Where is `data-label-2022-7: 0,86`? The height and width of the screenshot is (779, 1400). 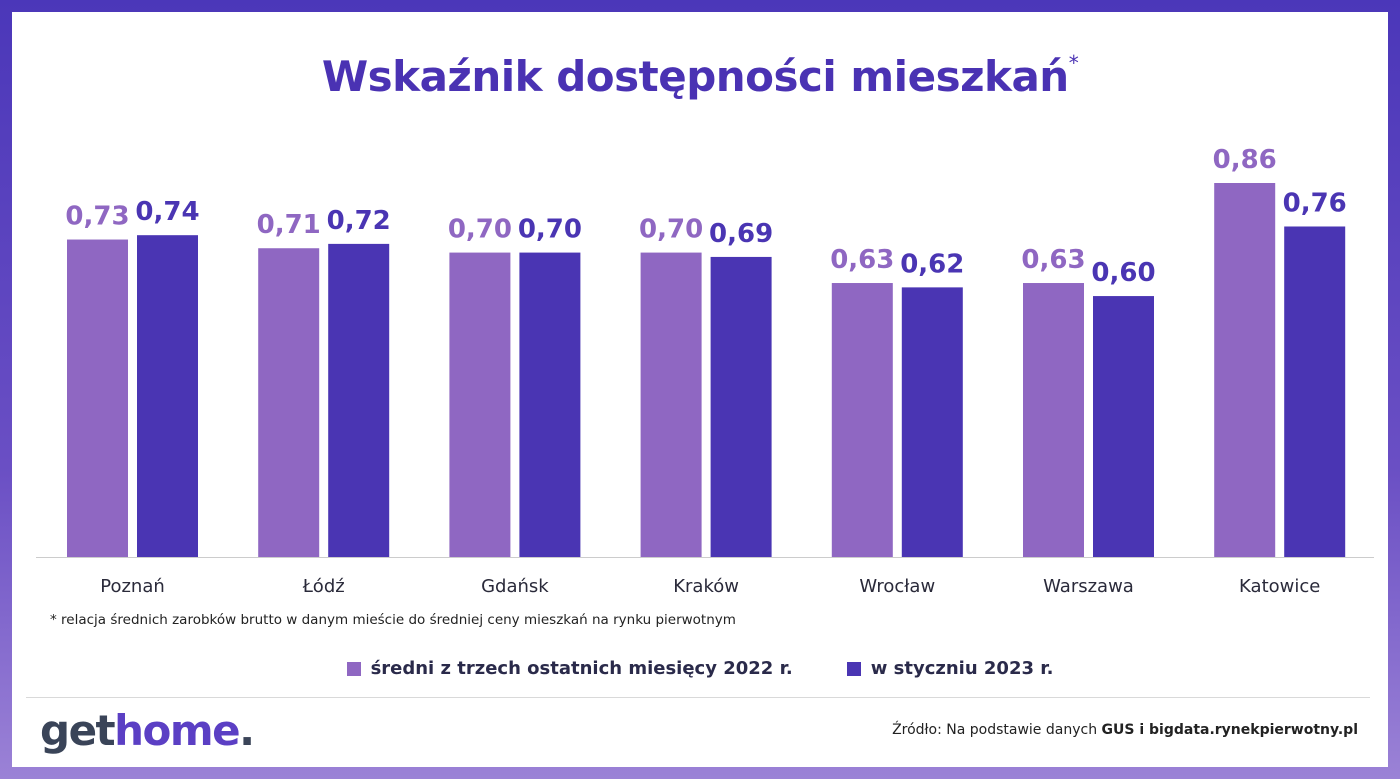
data-label-2022-7: 0,86 is located at coordinates (1245, 160).